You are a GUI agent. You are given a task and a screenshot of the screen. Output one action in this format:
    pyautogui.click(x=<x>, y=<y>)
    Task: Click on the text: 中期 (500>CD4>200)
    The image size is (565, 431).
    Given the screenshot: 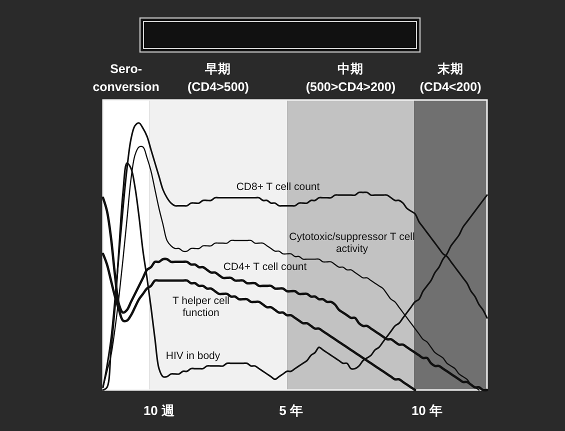 What is the action you would take?
    pyautogui.click(x=351, y=78)
    